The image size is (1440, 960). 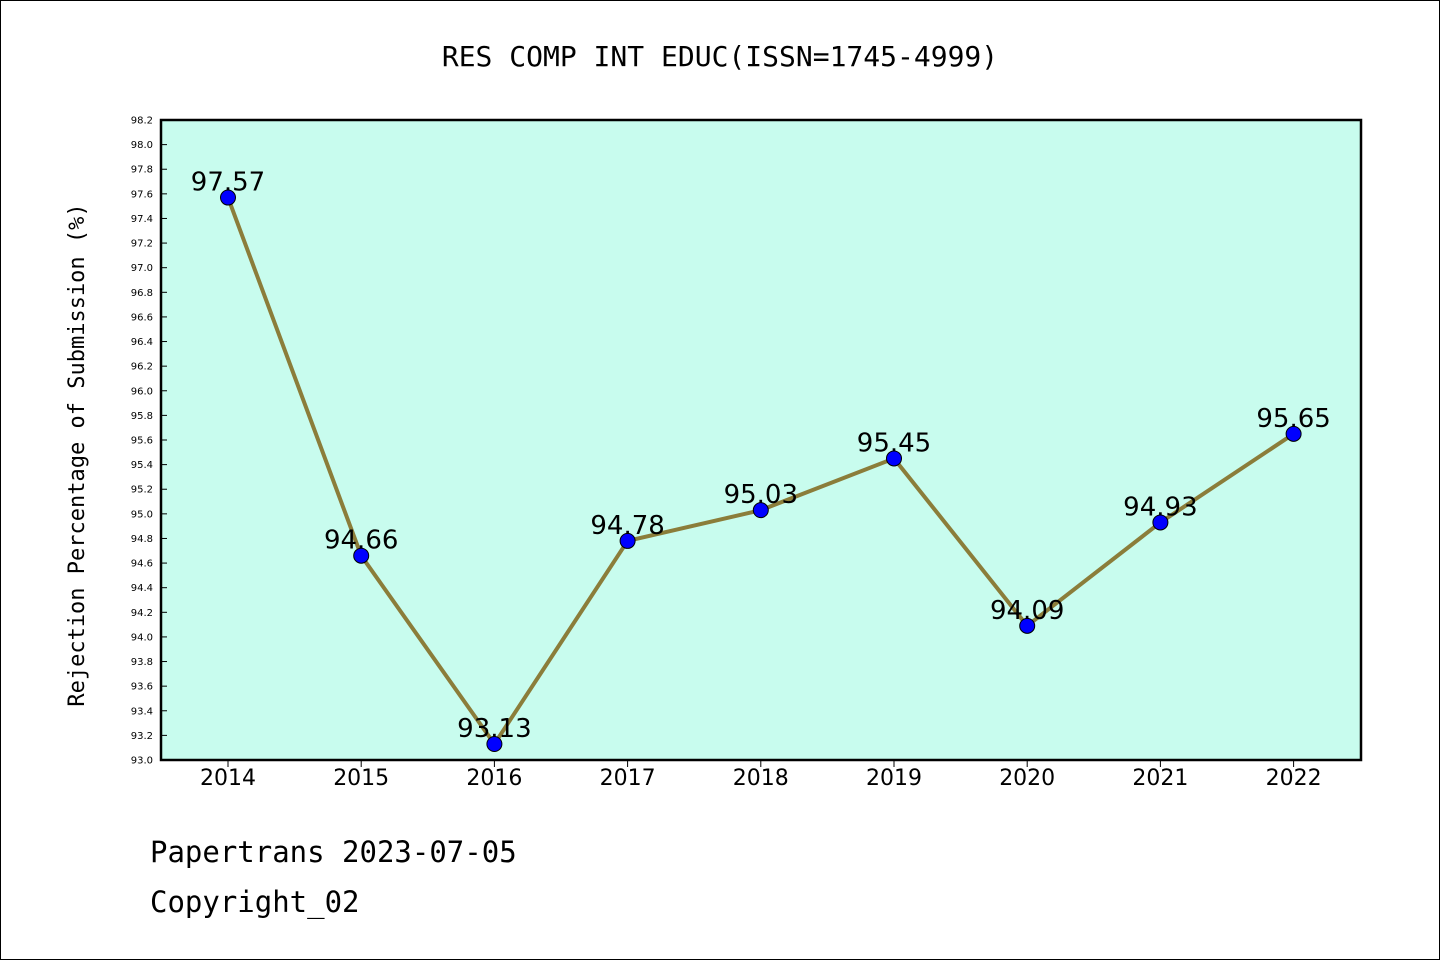 I want to click on y-tick-label: 95.4, so click(x=142, y=465).